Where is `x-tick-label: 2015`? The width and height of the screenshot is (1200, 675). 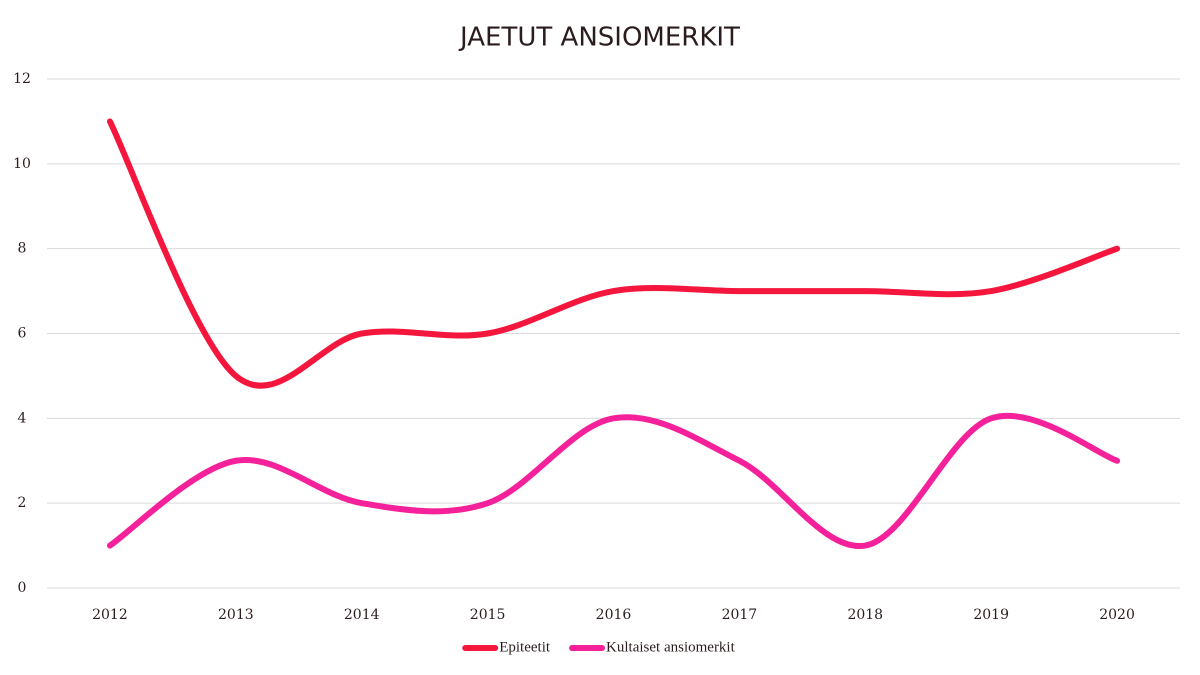 x-tick-label: 2015 is located at coordinates (488, 615).